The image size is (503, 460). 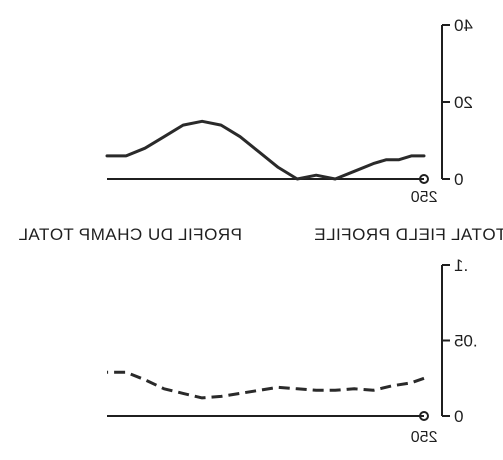 I want to click on y-tick-label: 20, so click(x=463, y=102).